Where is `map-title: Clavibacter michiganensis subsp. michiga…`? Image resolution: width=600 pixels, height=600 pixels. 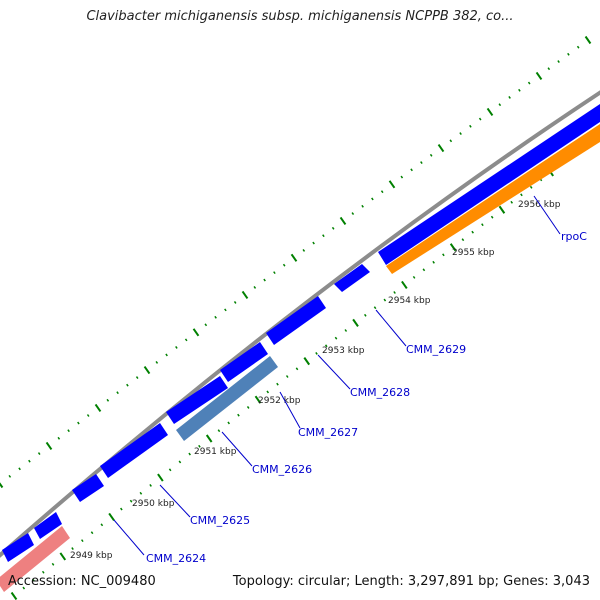
map-title: Clavibacter michiganensis subsp. michiga… is located at coordinates (300, 16).